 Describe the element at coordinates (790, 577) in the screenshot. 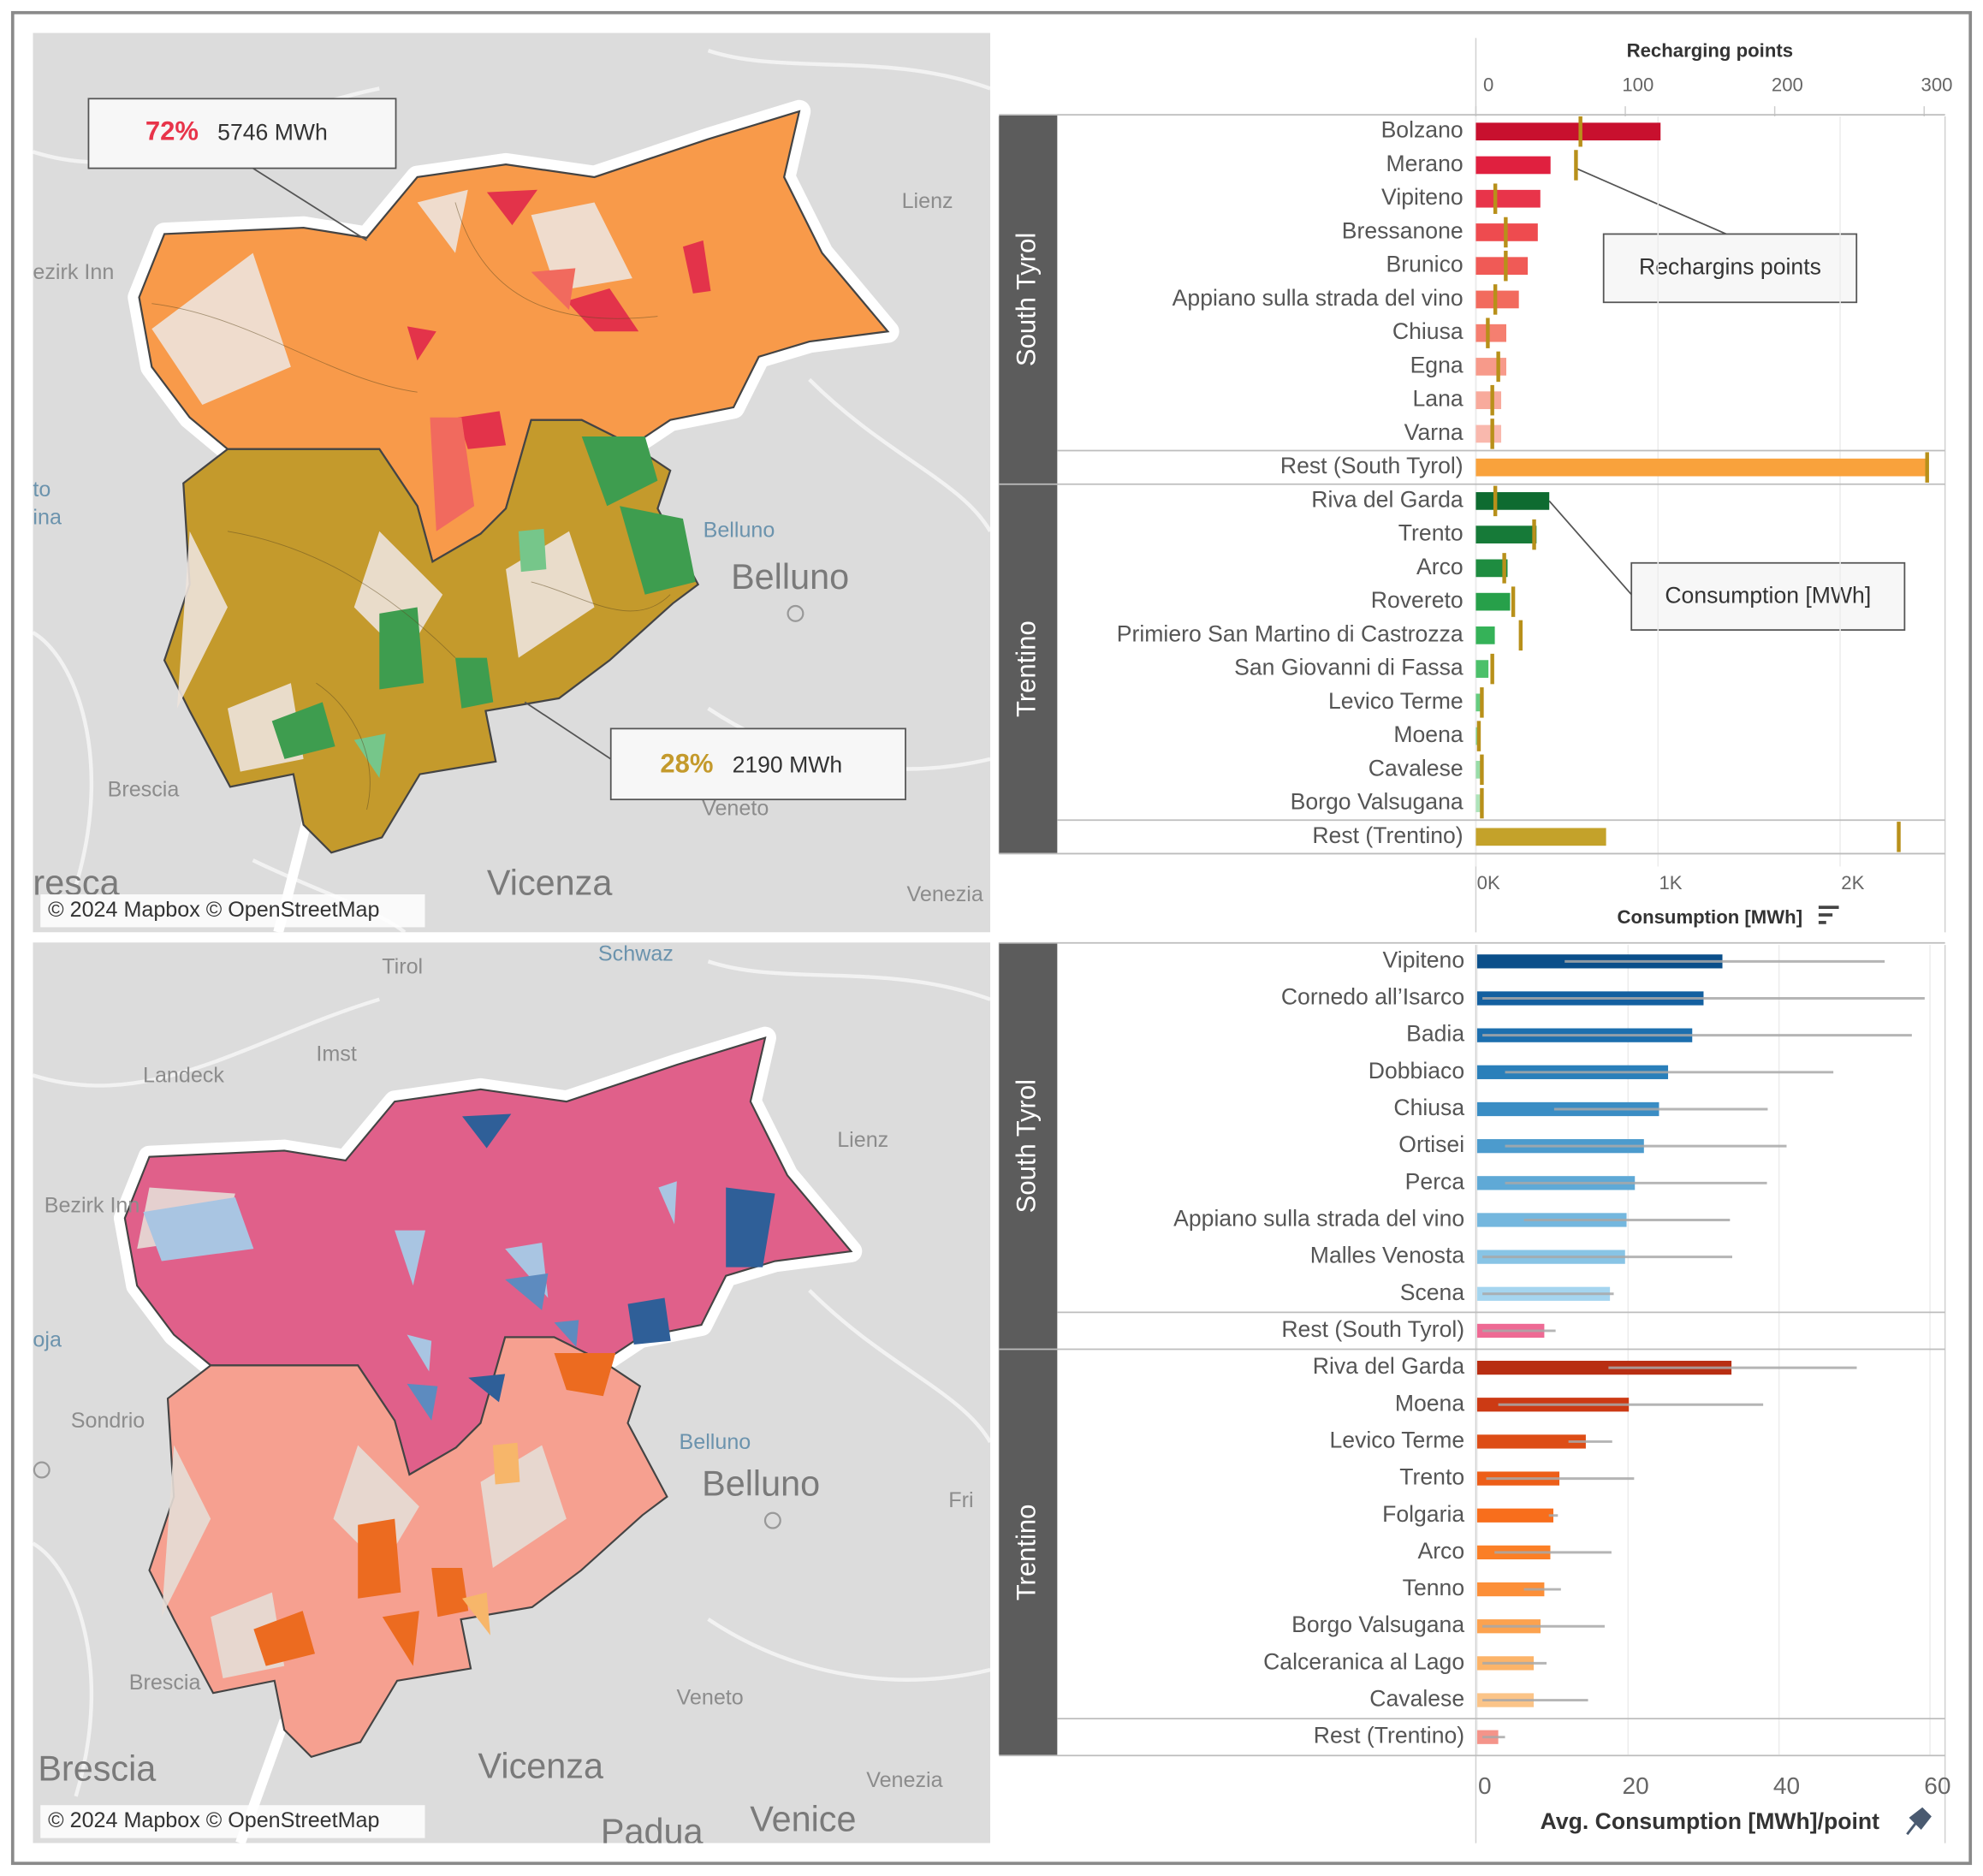

I see `place-label: Belluno` at that location.